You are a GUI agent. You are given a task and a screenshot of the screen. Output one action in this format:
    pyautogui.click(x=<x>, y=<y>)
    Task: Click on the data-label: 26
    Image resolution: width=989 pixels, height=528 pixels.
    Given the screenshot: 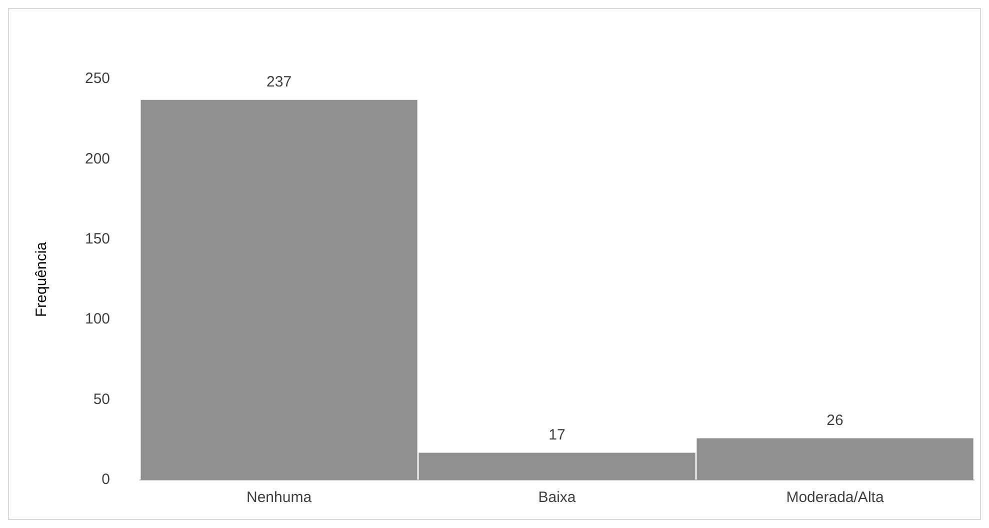 What is the action you would take?
    pyautogui.click(x=835, y=420)
    